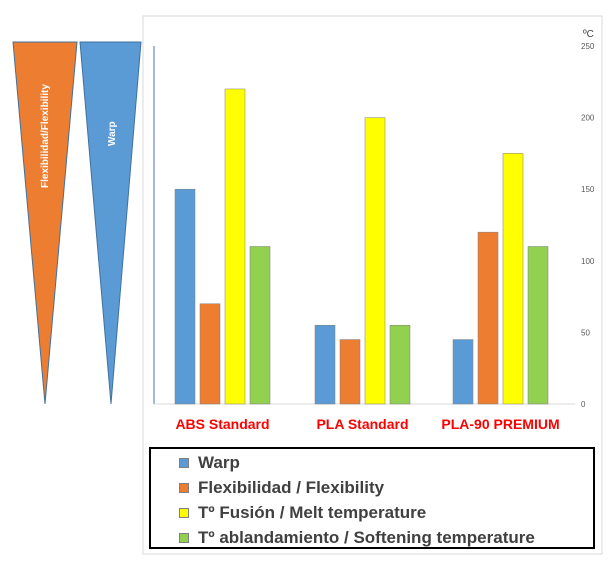 Image resolution: width=613 pixels, height=569 pixels. I want to click on legend-item-2: Flexibilidad / Flexibility, so click(267, 488).